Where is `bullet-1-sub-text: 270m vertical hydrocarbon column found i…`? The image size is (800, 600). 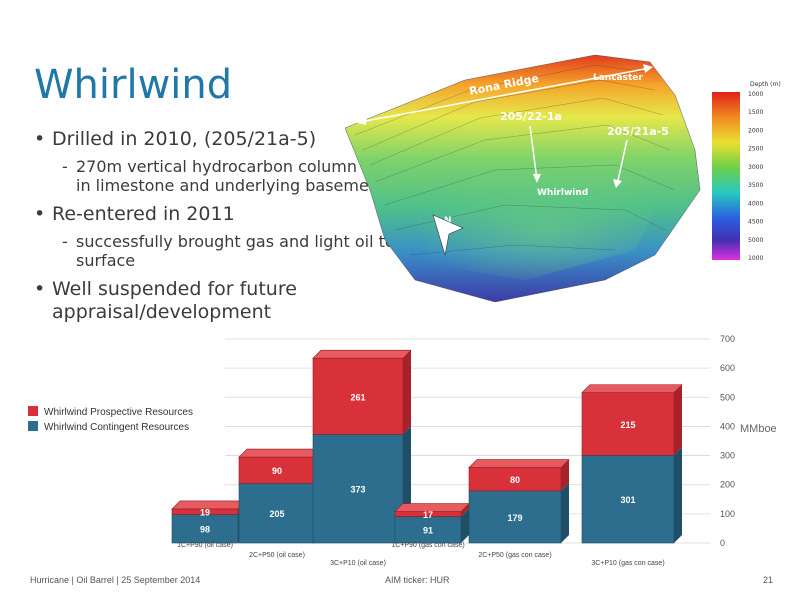
bullet-1-sub-text: 270m vertical hydrocarbon column found i… is located at coordinates (242, 176).